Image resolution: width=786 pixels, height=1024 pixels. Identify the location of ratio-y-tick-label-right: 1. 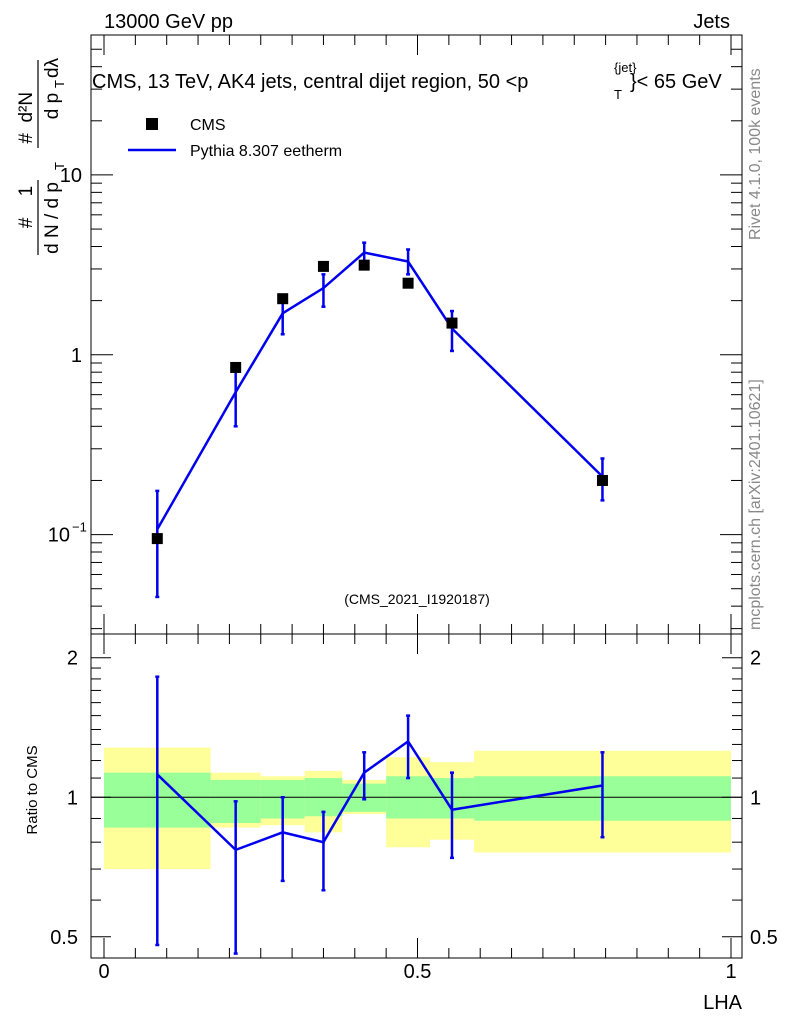
(755, 798).